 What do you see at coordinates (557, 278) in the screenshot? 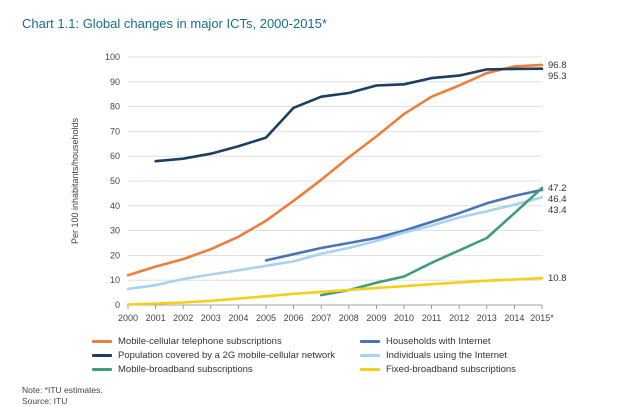
I see `end-value-label: 10.8` at bounding box center [557, 278].